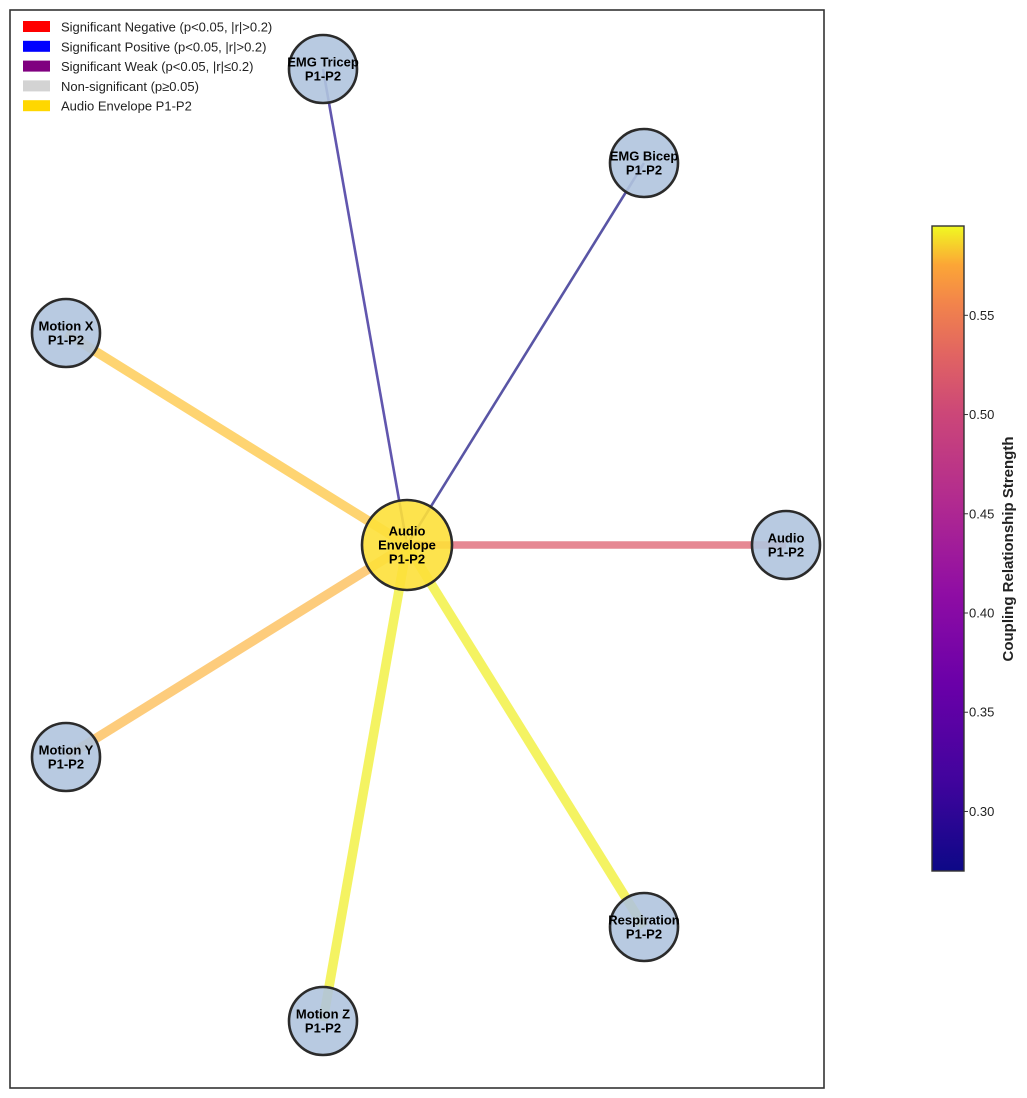 The height and width of the screenshot is (1098, 1027). I want to click on node-circle-motion-z, so click(323, 1021).